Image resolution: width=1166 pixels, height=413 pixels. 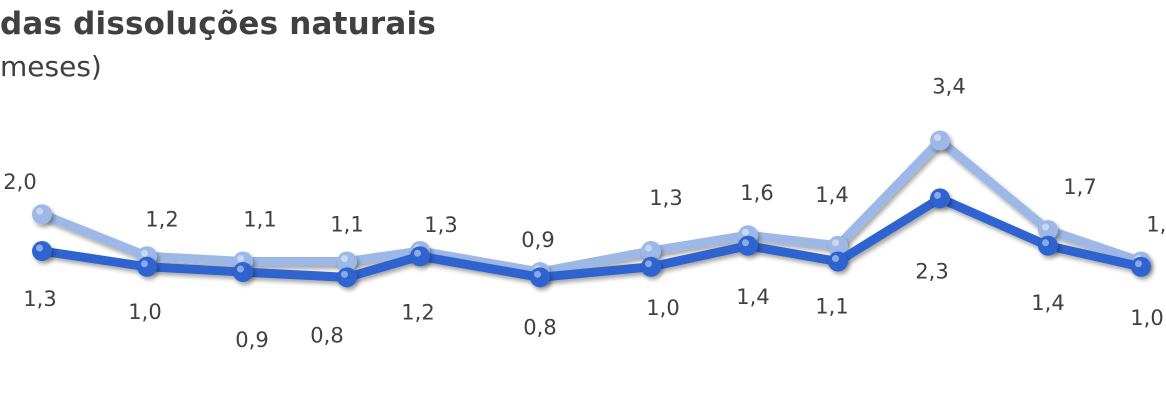 What do you see at coordinates (218, 24) in the screenshot?
I see `chart-title: das dissoluções naturais` at bounding box center [218, 24].